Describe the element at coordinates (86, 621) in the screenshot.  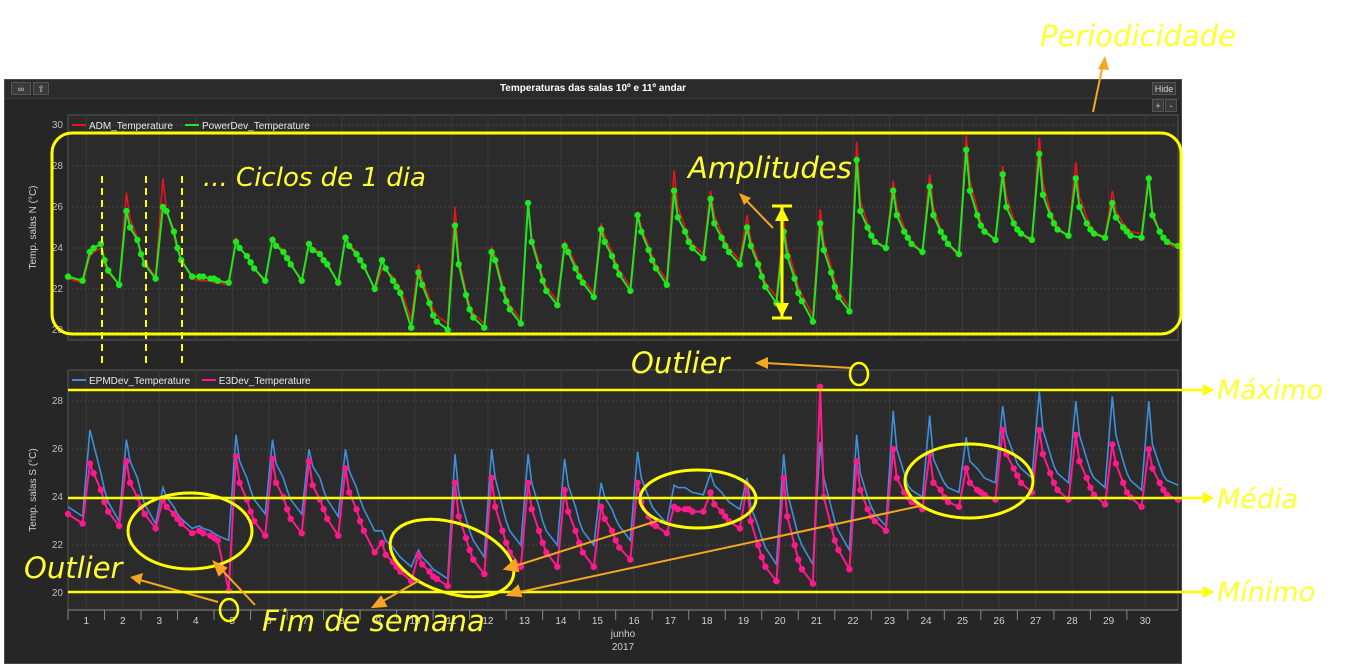
I see `x-tick-label: 1` at that location.